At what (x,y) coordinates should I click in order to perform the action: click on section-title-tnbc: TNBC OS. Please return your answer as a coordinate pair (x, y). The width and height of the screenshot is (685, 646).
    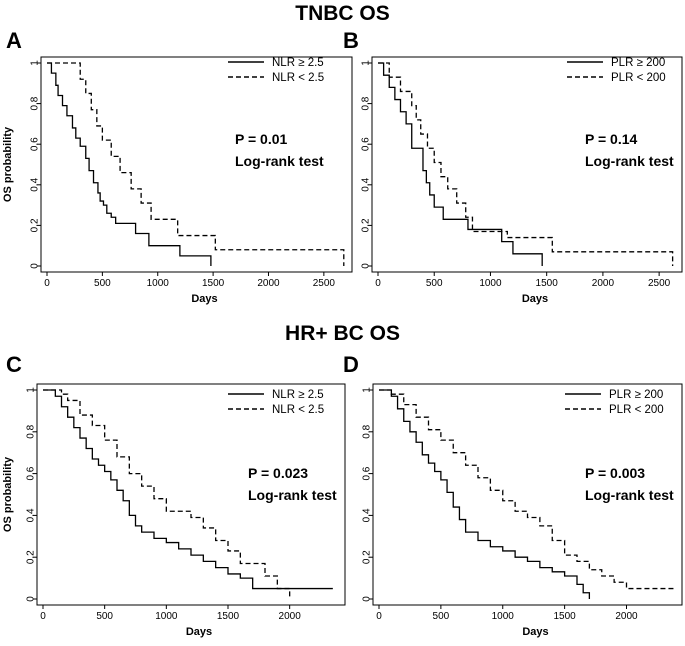
    Looking at the image, I should click on (342, 13).